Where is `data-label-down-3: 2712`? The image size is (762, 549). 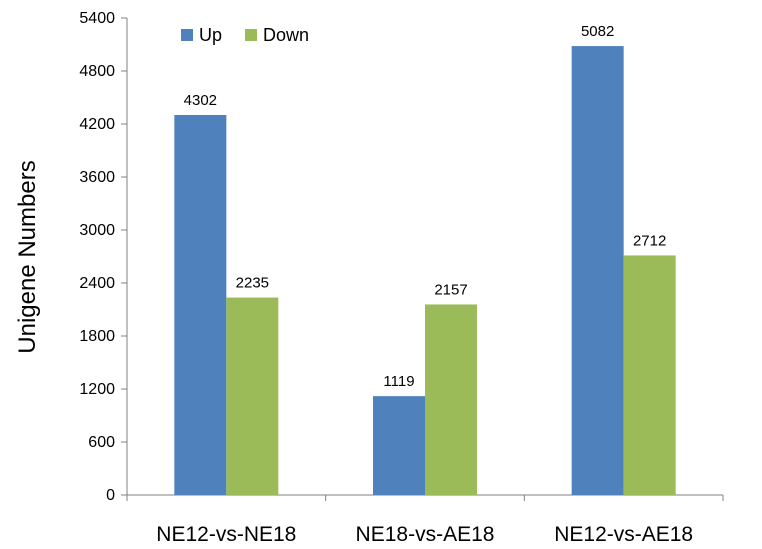 data-label-down-3: 2712 is located at coordinates (649, 240).